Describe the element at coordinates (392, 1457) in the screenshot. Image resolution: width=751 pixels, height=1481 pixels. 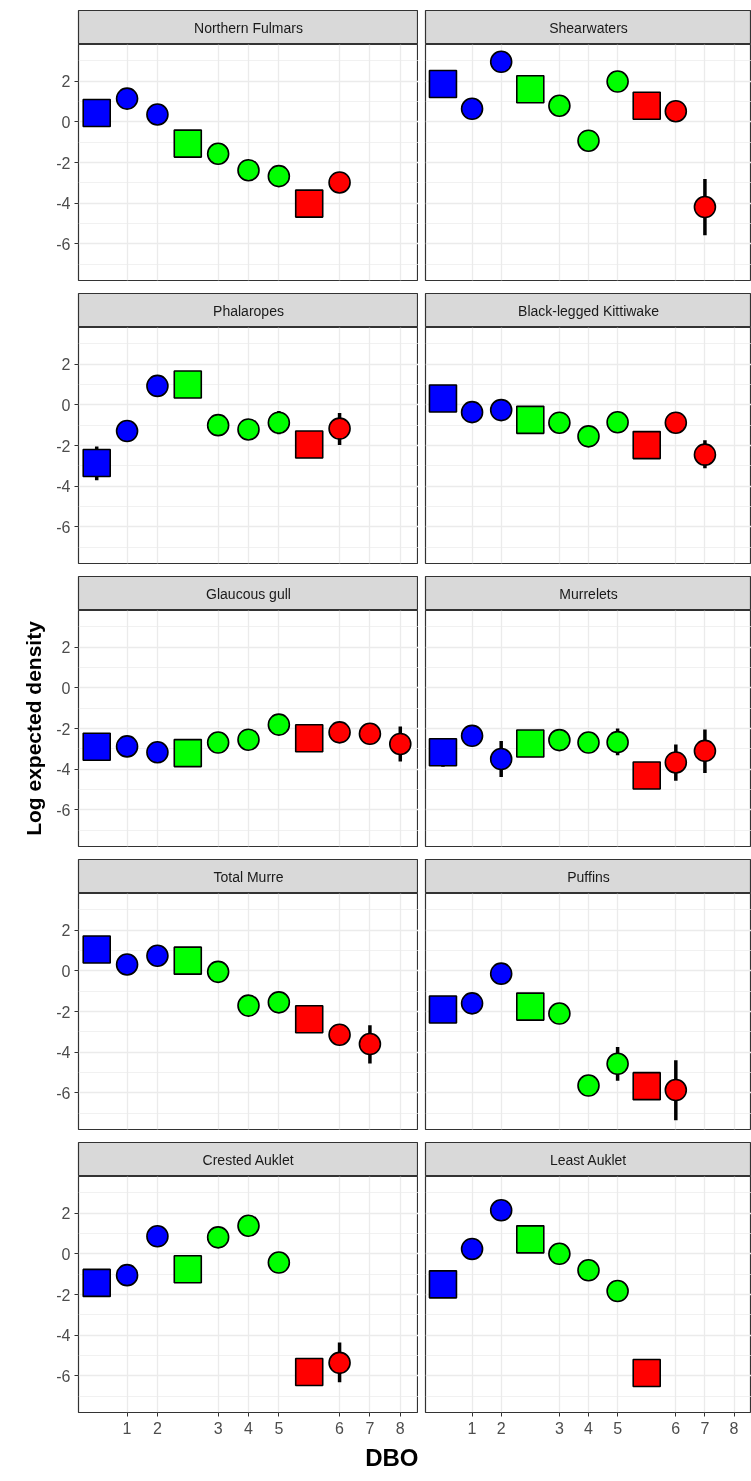
I see `x-axis-title: DBO` at that location.